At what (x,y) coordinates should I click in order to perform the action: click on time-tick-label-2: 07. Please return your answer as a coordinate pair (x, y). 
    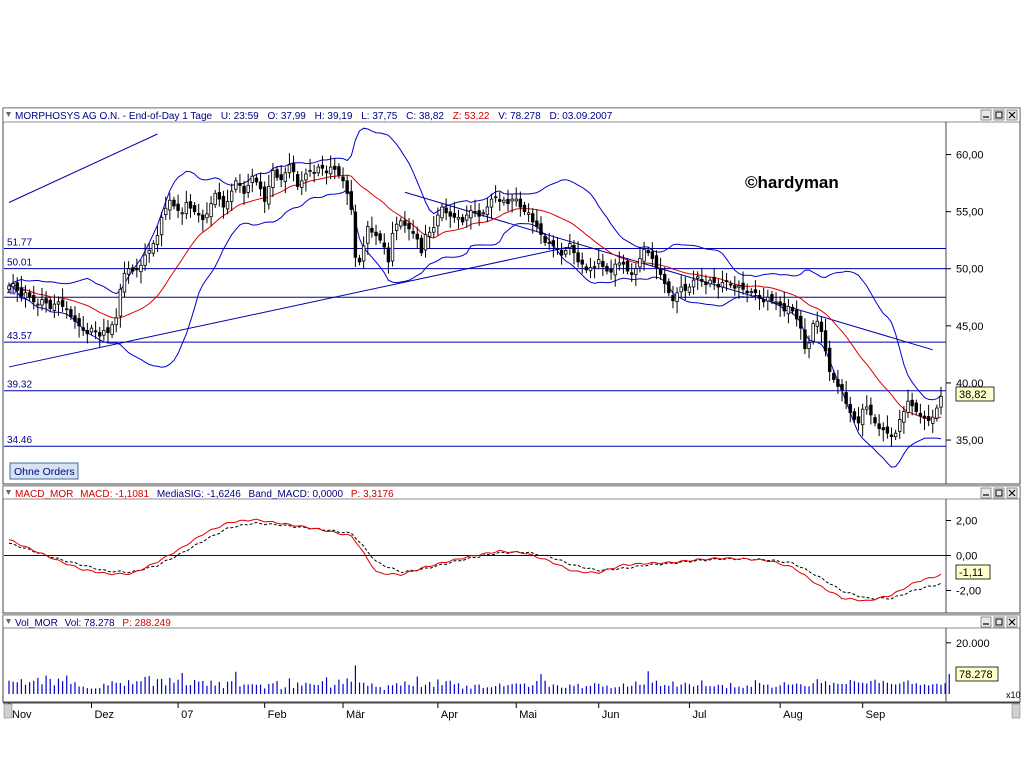
    Looking at the image, I should click on (187, 715).